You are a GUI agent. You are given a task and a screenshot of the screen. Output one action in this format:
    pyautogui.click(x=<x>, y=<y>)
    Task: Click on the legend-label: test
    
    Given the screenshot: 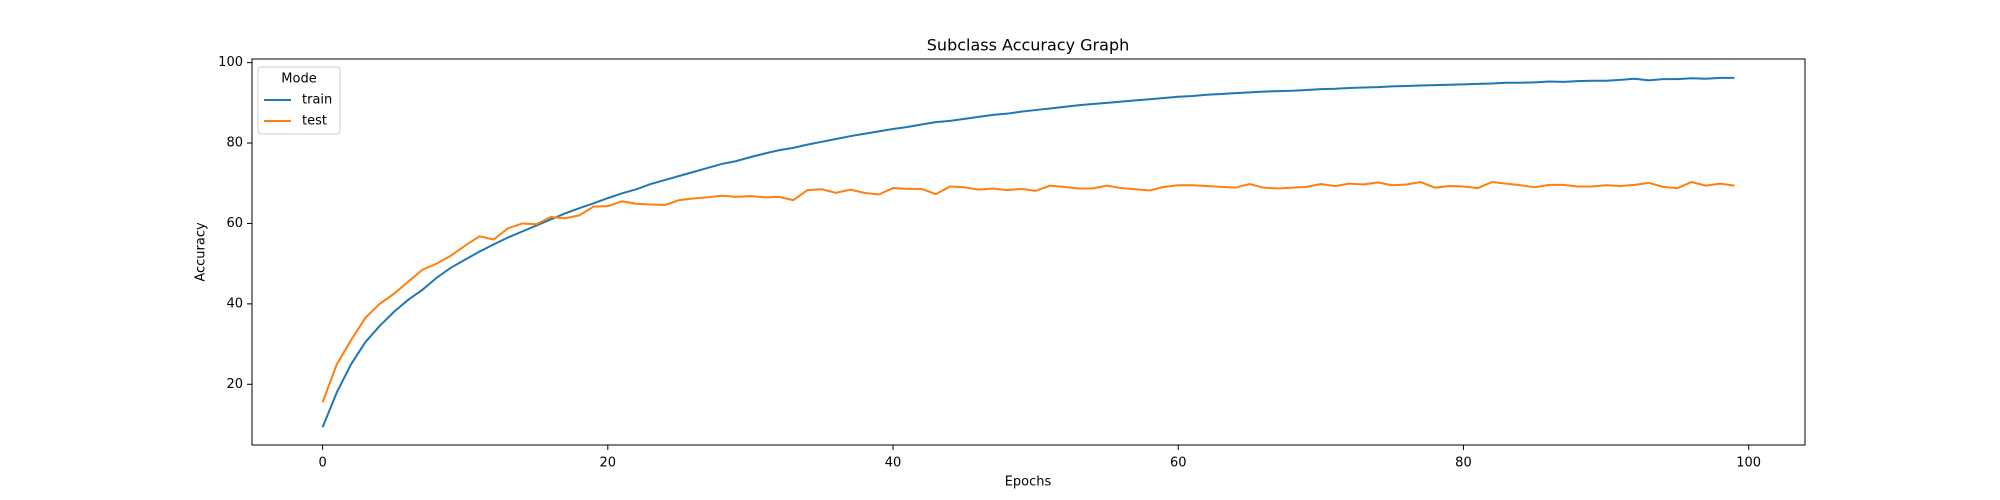 What is the action you would take?
    pyautogui.click(x=314, y=121)
    